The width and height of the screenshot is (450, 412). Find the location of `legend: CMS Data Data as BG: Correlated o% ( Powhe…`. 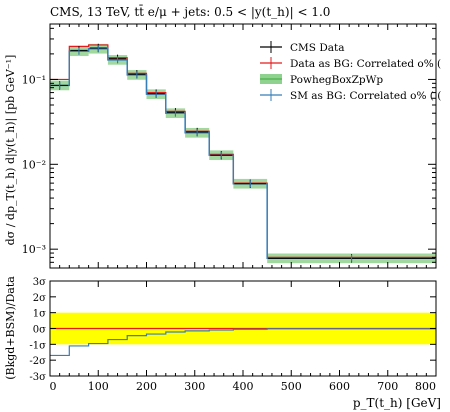

legend: CMS Data Data as BG: Correlated o% ( Powhe… is located at coordinates (350, 71).